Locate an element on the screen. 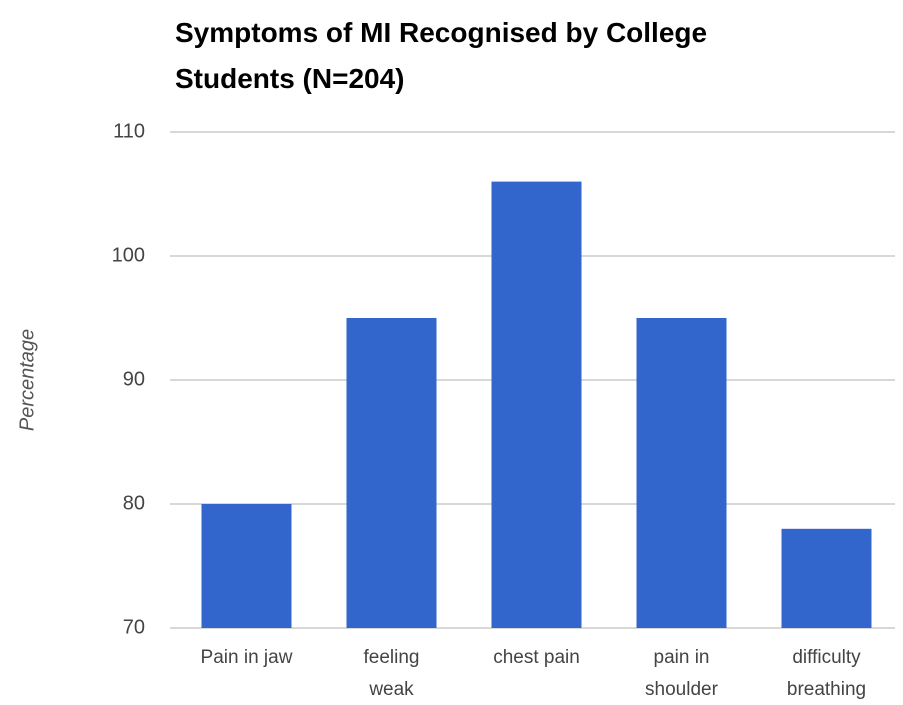 This screenshot has width=903, height=705. x-tick-label: pain in shoulder is located at coordinates (682, 673).